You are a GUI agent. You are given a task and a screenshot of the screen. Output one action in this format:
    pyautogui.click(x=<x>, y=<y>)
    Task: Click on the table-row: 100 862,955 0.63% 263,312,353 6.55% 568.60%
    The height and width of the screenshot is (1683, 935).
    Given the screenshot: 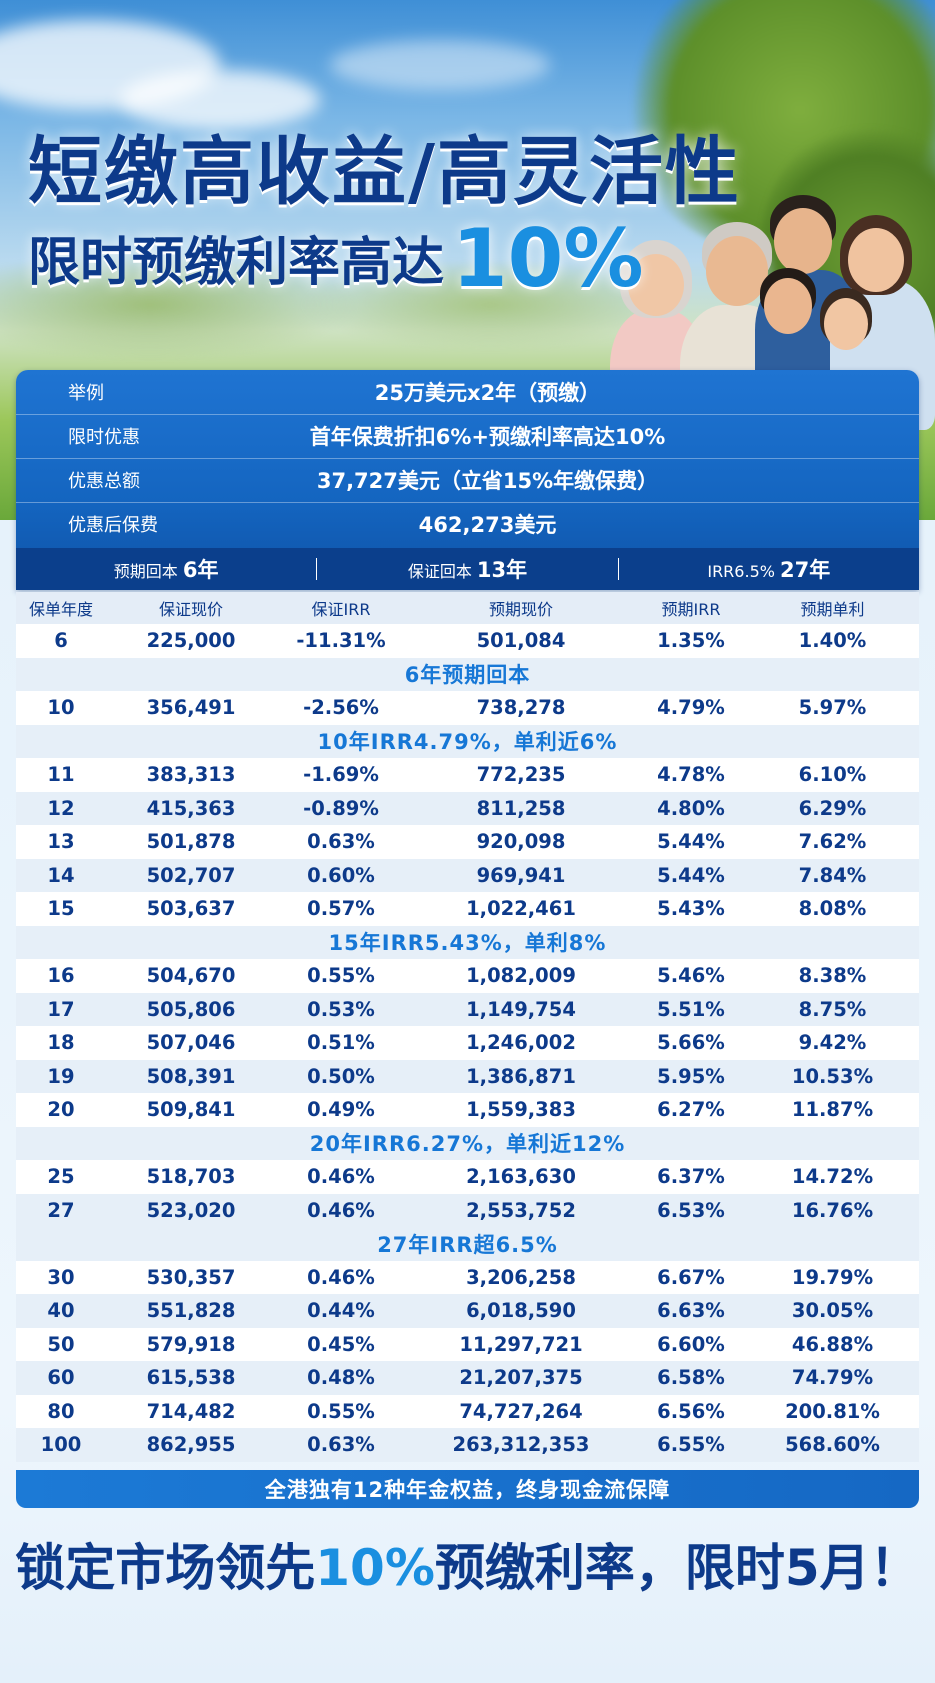 What is the action you would take?
    pyautogui.click(x=467, y=1445)
    